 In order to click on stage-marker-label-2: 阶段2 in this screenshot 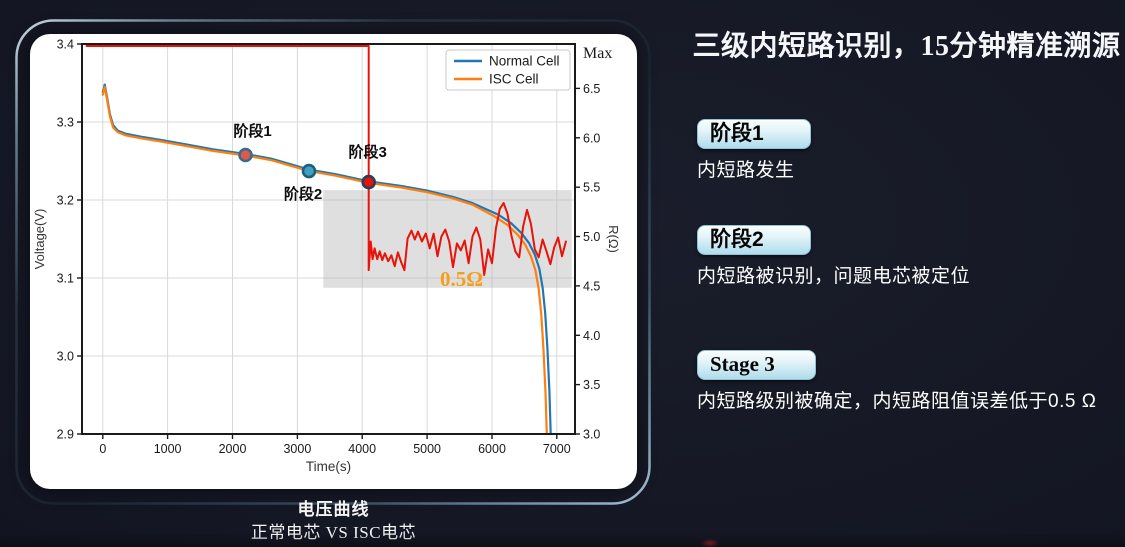, I will do `click(303, 194)`.